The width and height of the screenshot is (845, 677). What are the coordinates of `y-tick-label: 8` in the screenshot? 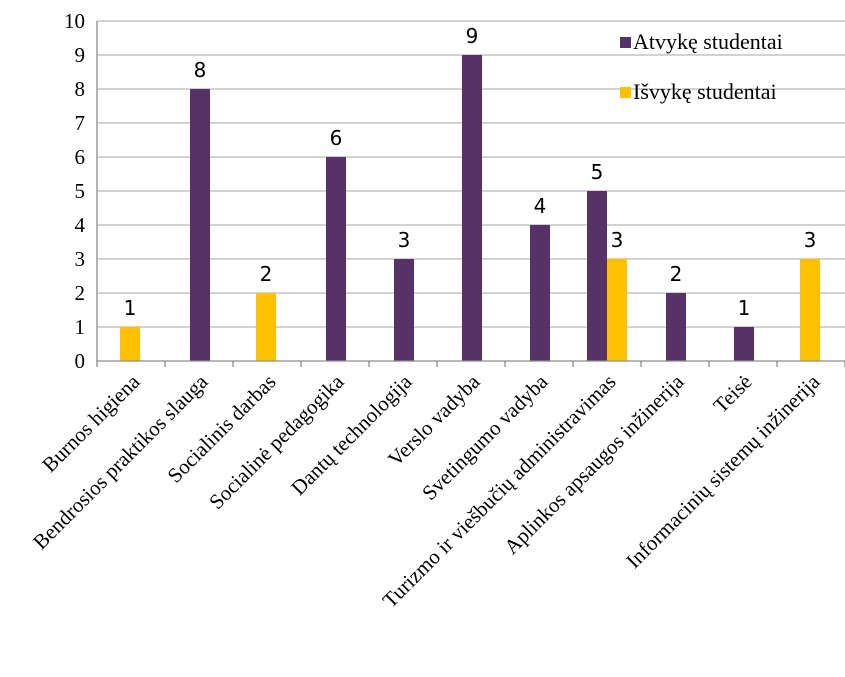 It's located at (80, 89).